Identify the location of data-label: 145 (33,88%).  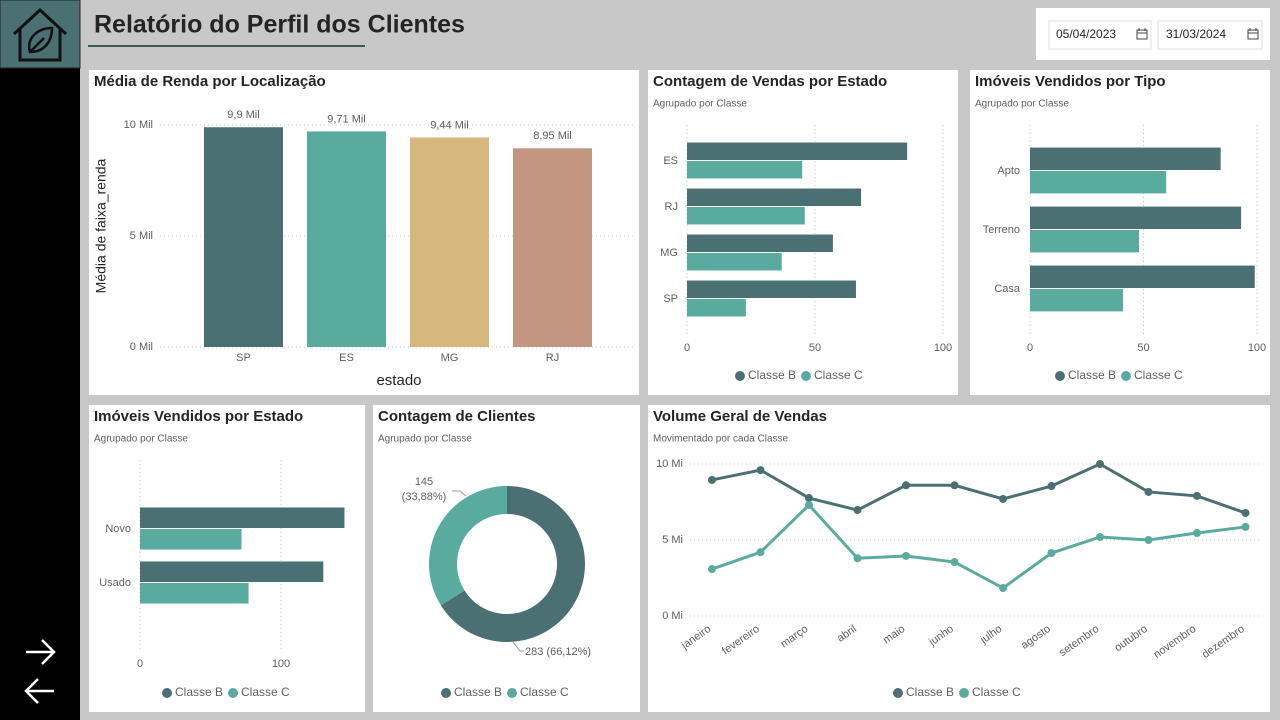
(424, 489).